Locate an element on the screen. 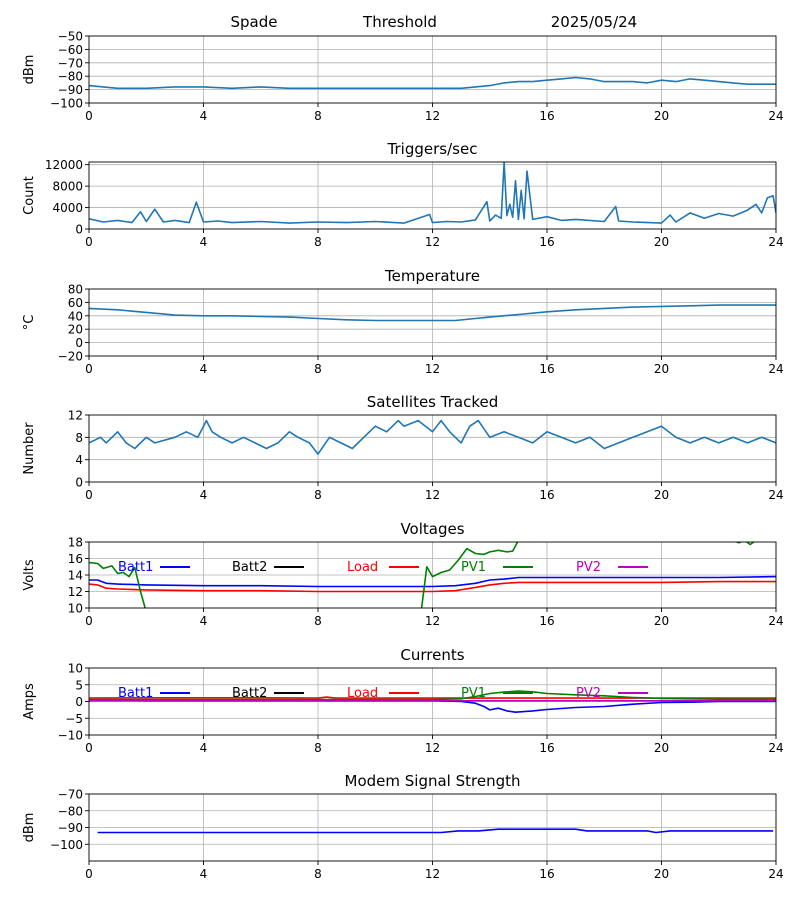  chart-title: Currents is located at coordinates (432, 655).